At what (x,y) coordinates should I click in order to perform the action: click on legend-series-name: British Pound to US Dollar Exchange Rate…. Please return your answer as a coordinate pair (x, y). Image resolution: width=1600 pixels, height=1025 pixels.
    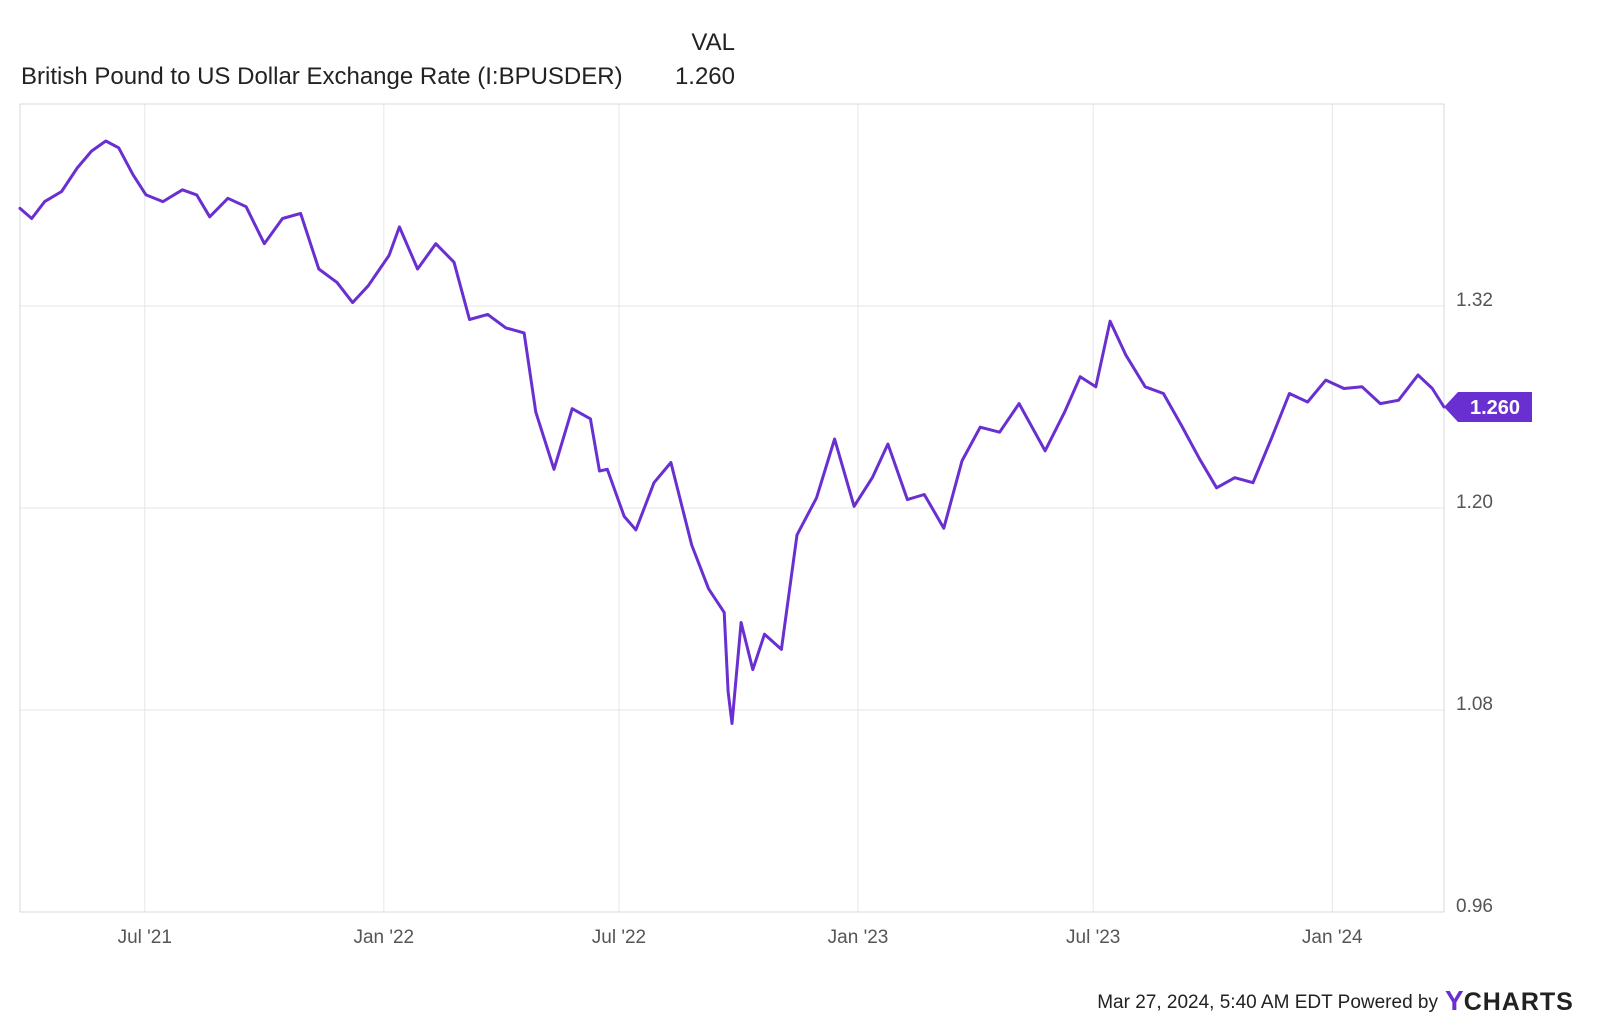
    Looking at the image, I should click on (322, 76).